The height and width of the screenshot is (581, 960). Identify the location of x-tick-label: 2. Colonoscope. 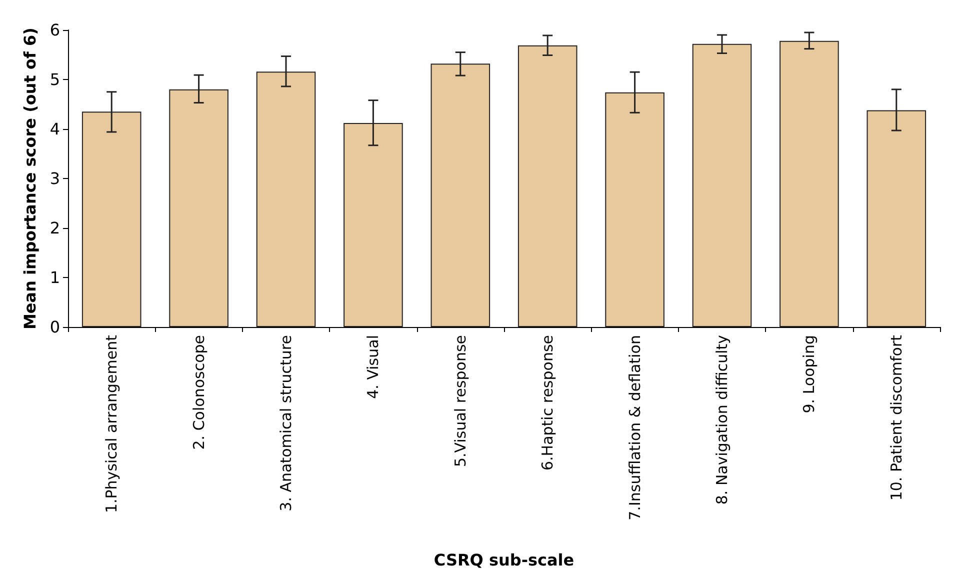
(199, 392).